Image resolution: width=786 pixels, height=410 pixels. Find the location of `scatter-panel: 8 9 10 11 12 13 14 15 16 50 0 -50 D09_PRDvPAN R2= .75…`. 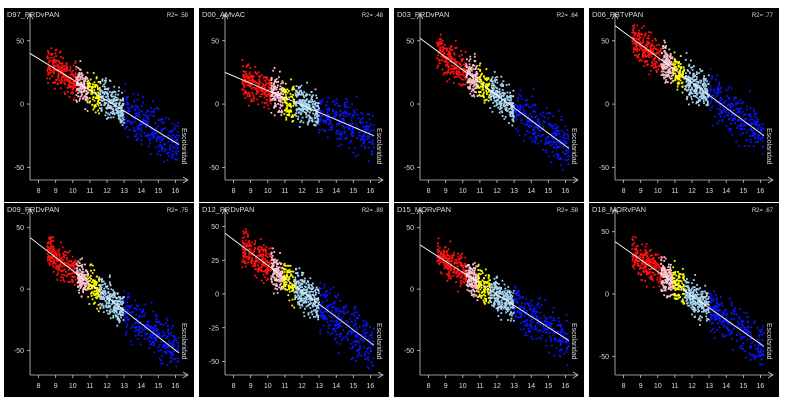

scatter-panel: 8 9 10 11 12 13 14 15 16 50 0 -50 D09_PRDvPAN R2= .75… is located at coordinates (99, 300).